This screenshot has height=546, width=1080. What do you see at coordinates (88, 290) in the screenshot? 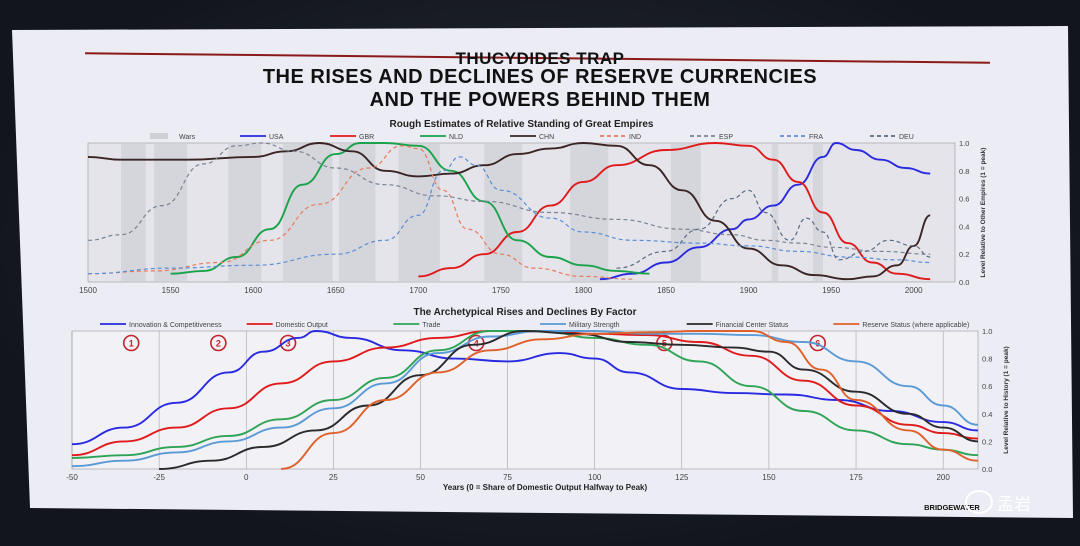
I see `x-tick-label: 1500` at bounding box center [88, 290].